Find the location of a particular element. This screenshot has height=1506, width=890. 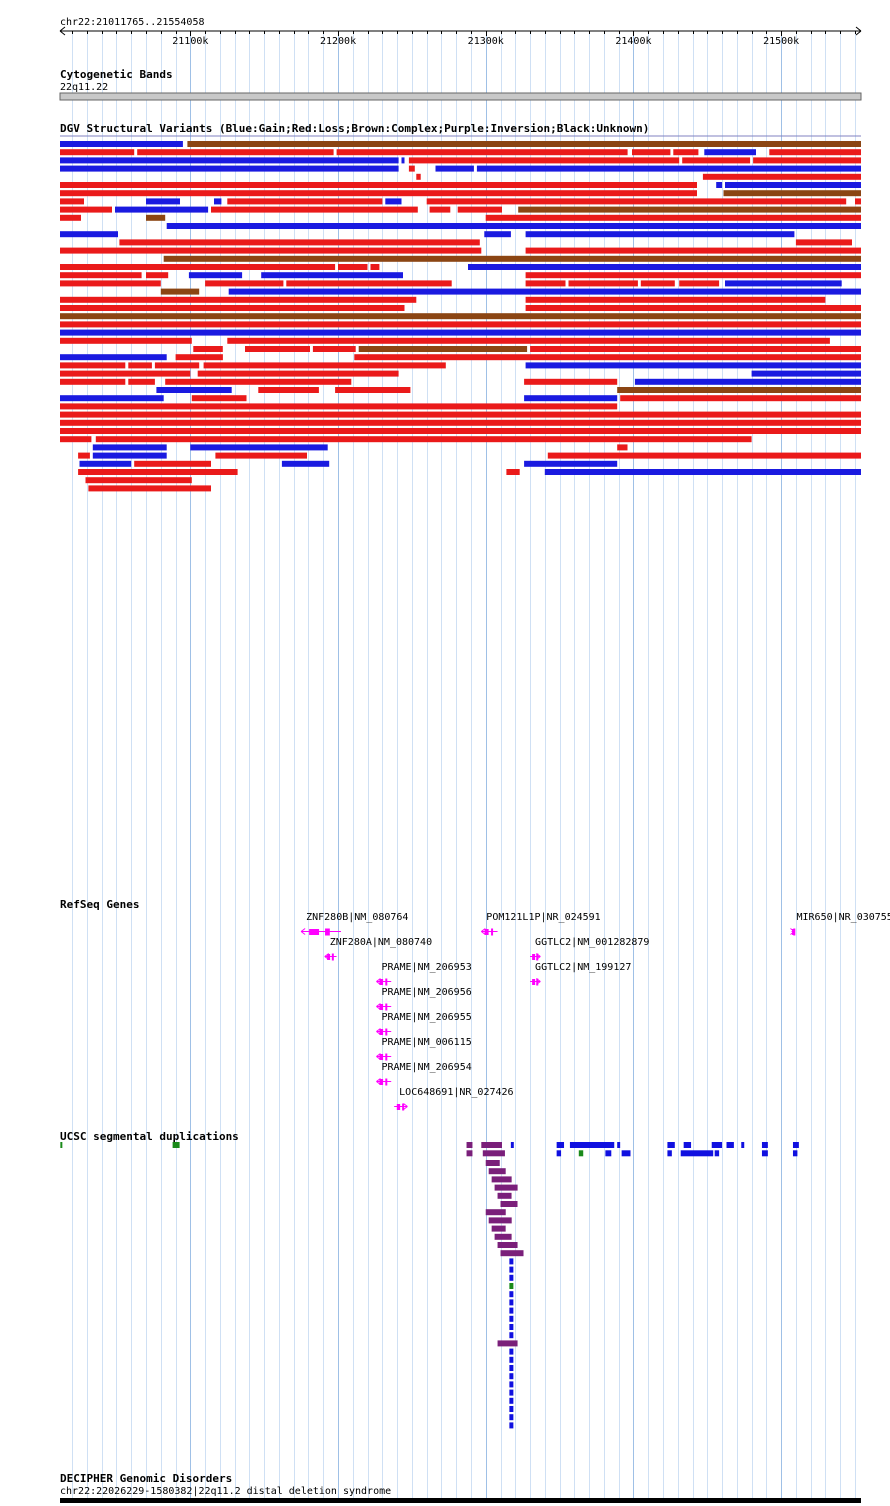

gene-model: GGTLC2|NM_001282879 is located at coordinates (589, 949).